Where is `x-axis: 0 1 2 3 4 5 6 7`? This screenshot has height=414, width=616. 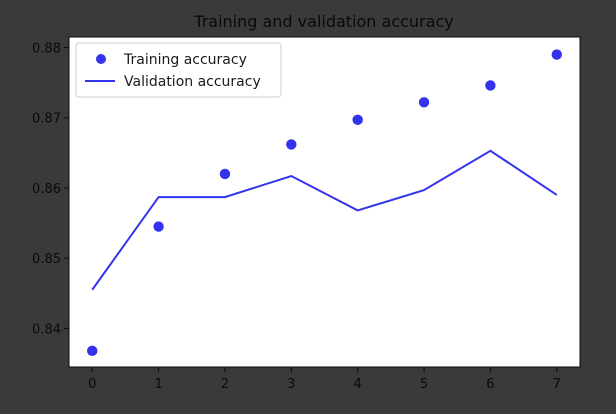 x-axis: 0 1 2 3 4 5 6 7 is located at coordinates (324, 379).